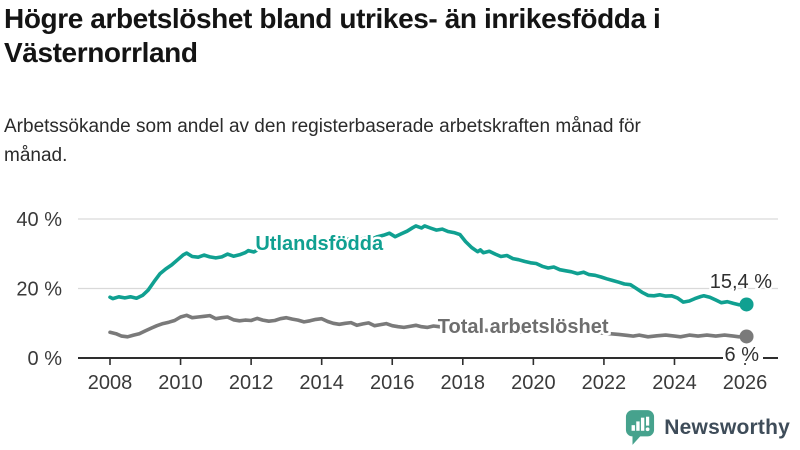 This screenshot has width=800, height=450. I want to click on series-line-utlandsfodda, so click(427, 265).